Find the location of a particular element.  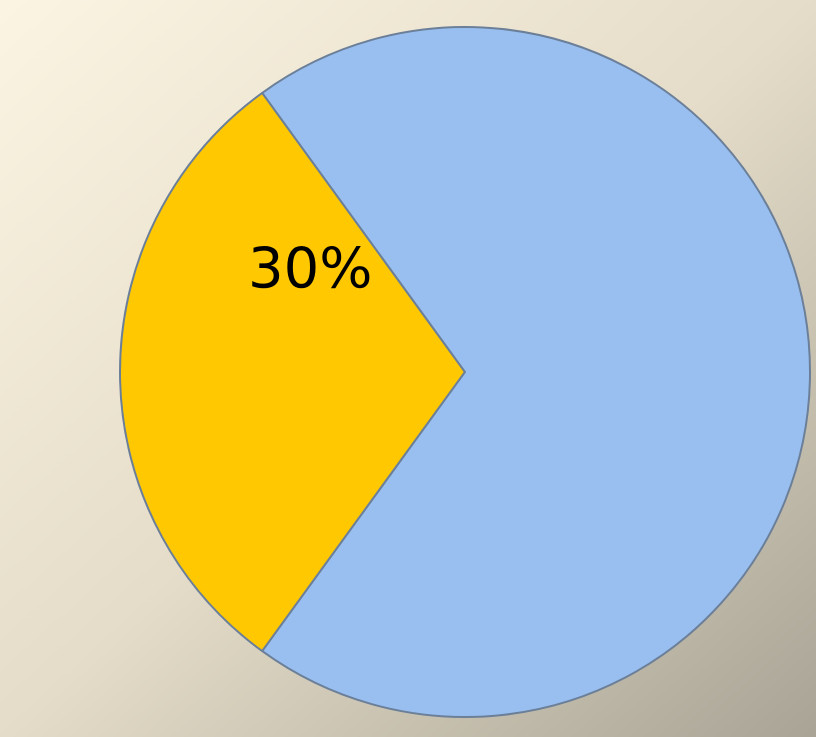

data-label: 30% is located at coordinates (310, 269).